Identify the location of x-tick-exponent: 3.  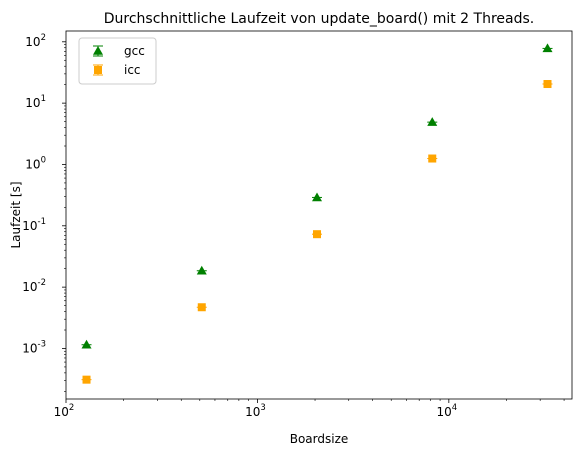
(262, 408).